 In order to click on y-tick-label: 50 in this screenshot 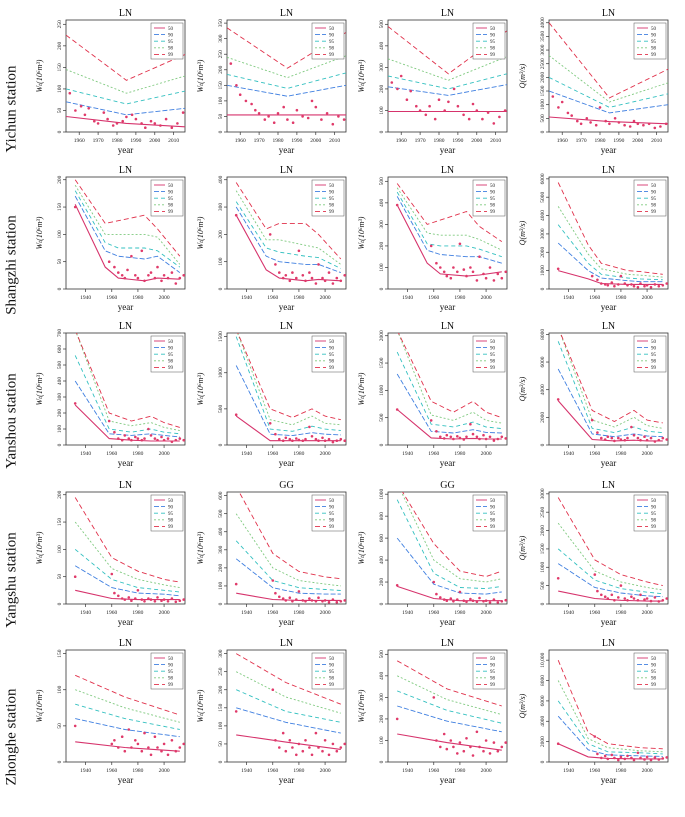, I will do `click(60, 110)`.